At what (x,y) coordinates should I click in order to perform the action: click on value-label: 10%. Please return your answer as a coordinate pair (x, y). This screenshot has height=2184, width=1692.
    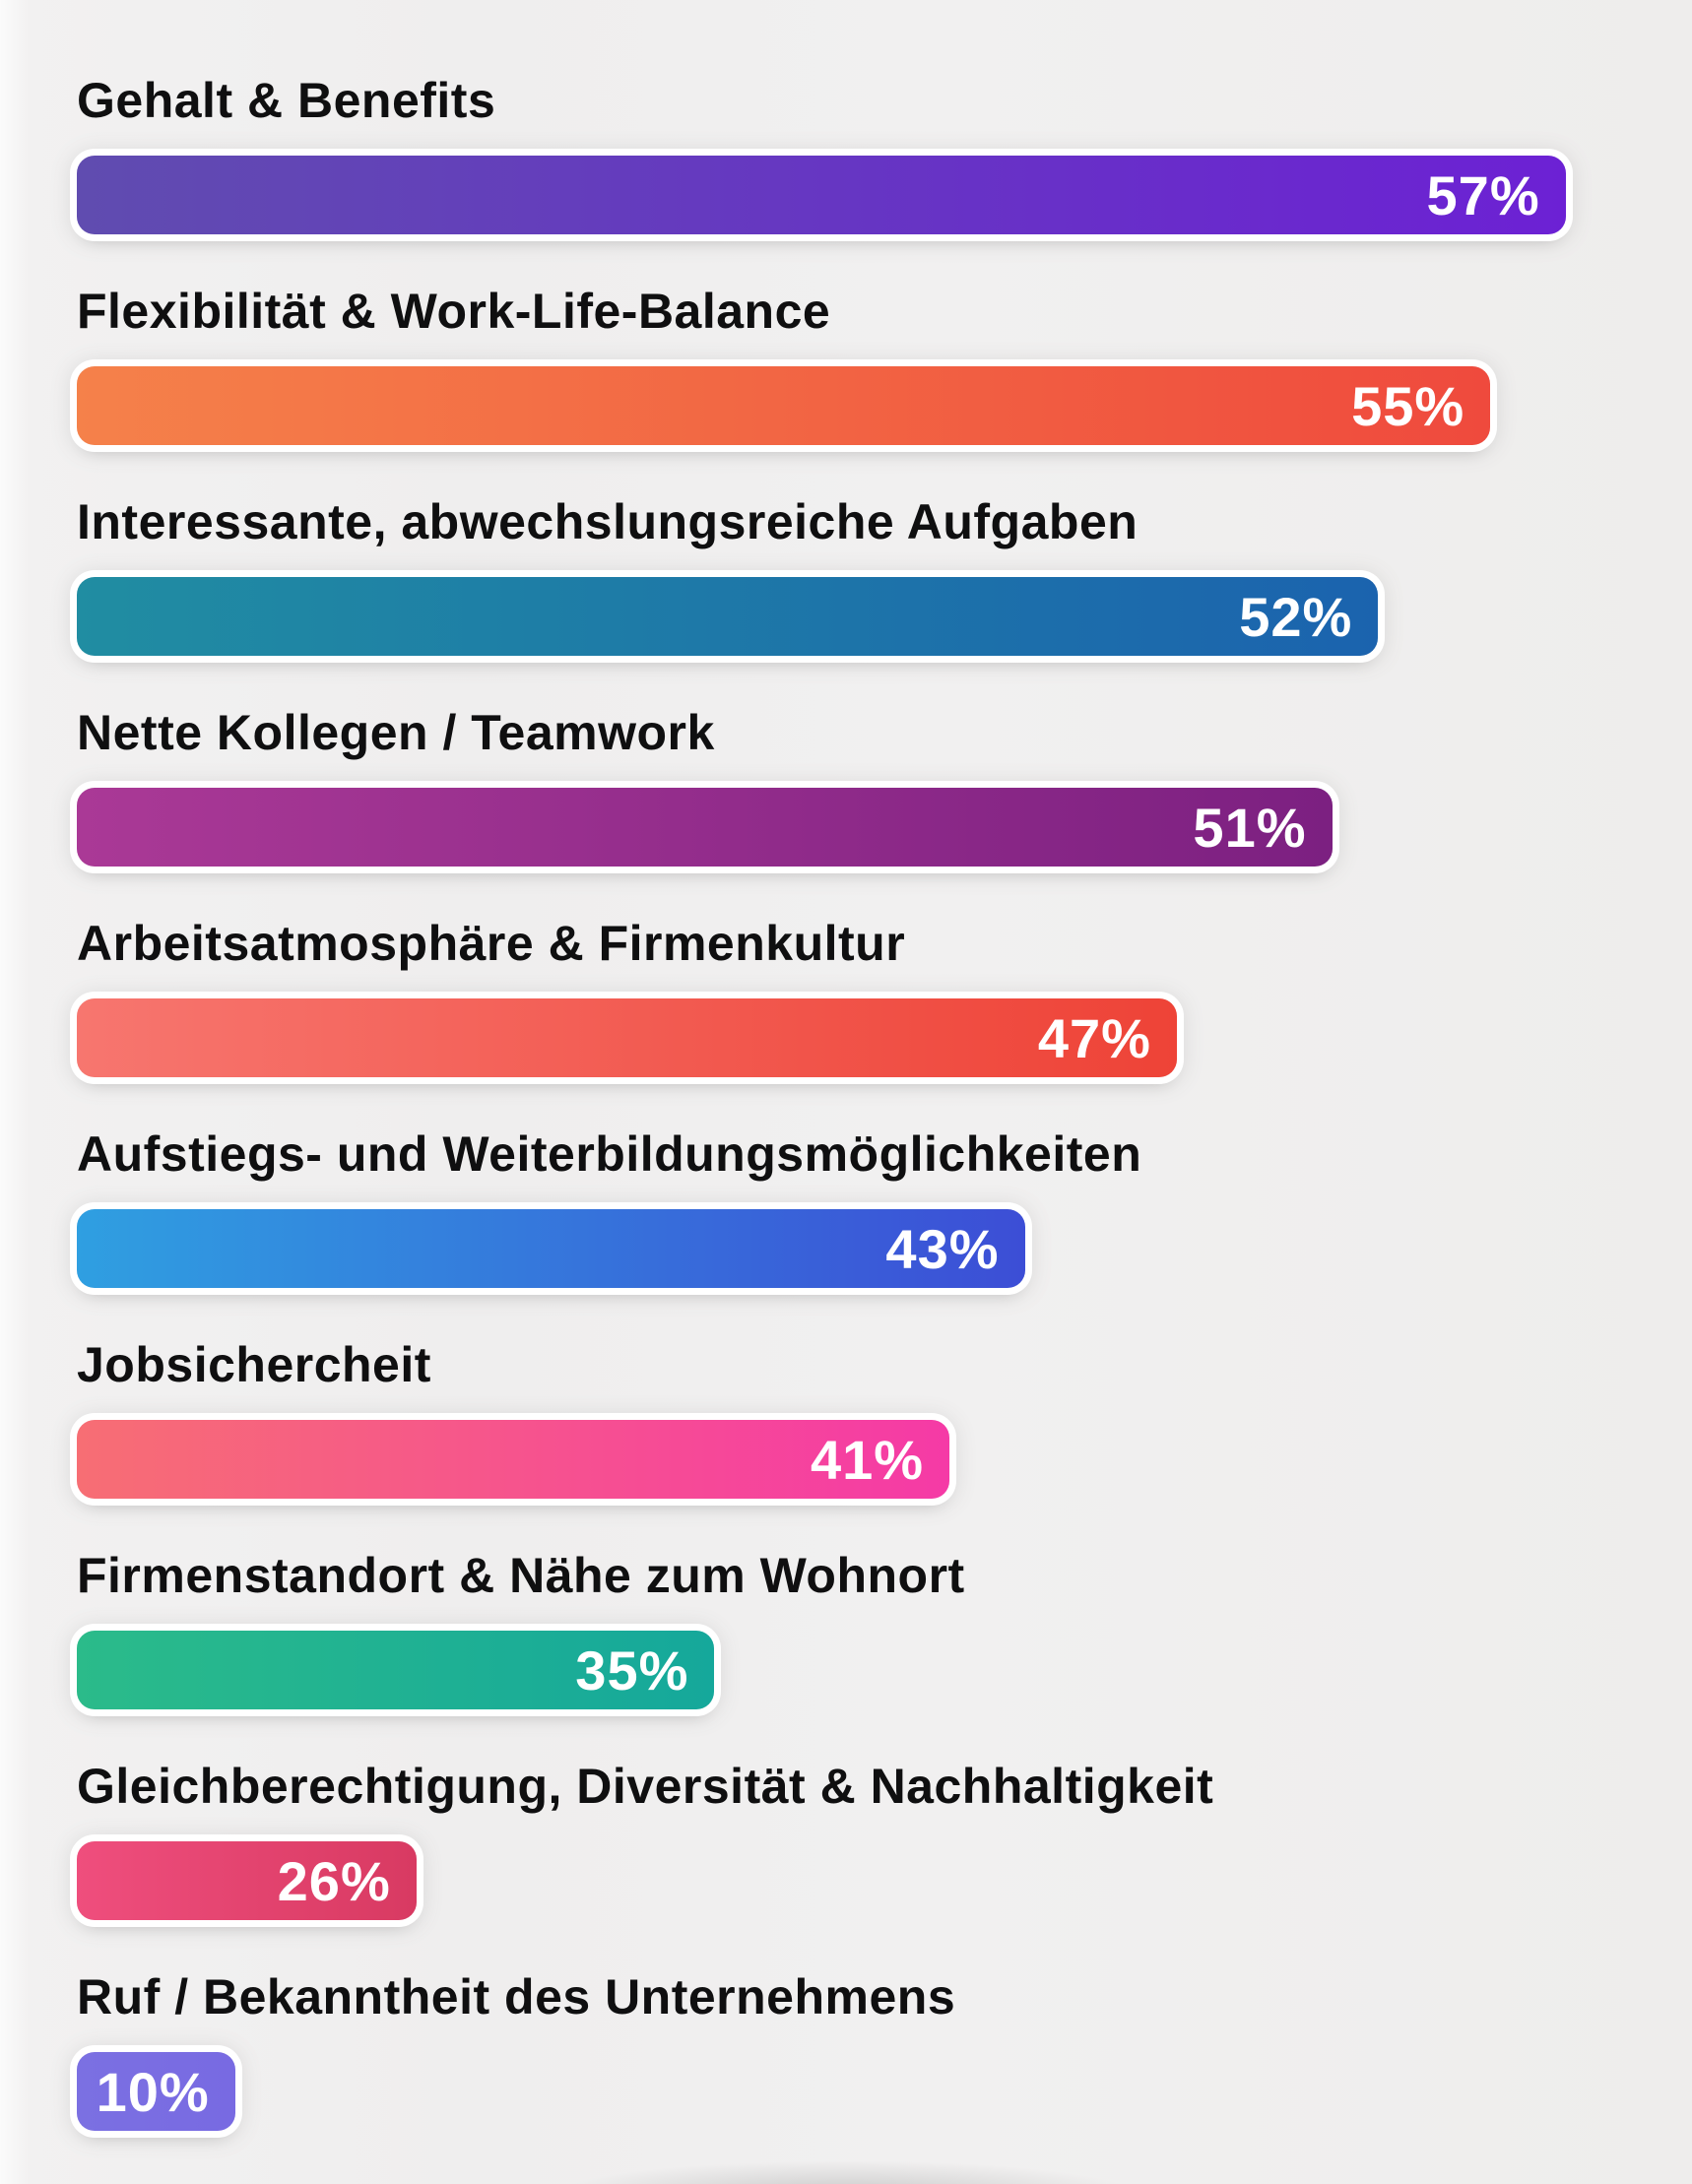
    Looking at the image, I should click on (153, 2091).